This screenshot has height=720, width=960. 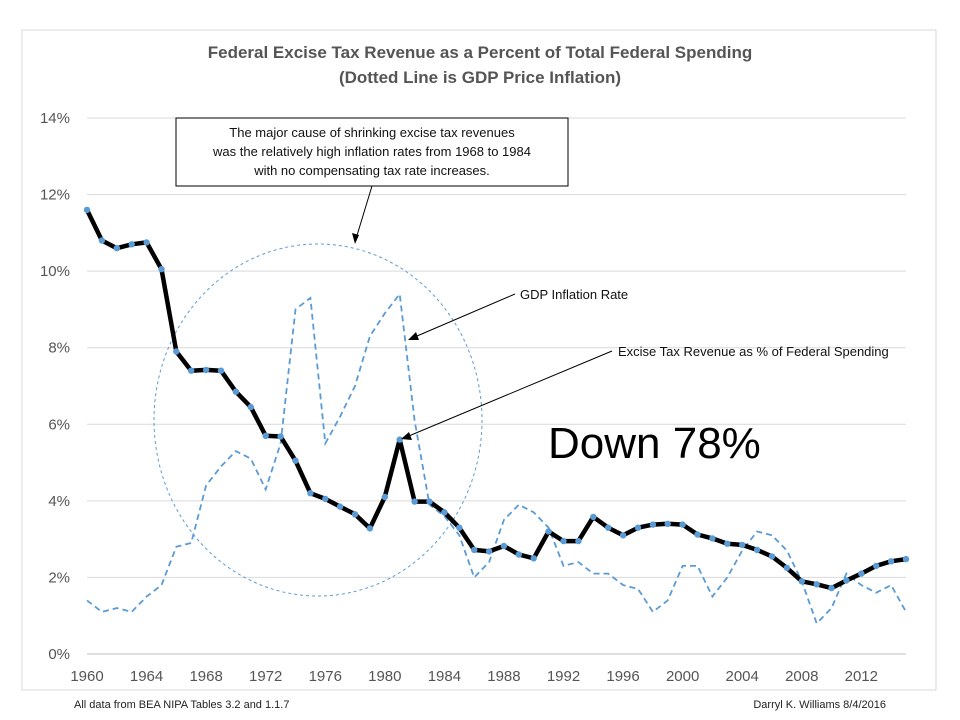 I want to click on x-tick-label: 1984, so click(x=444, y=676).